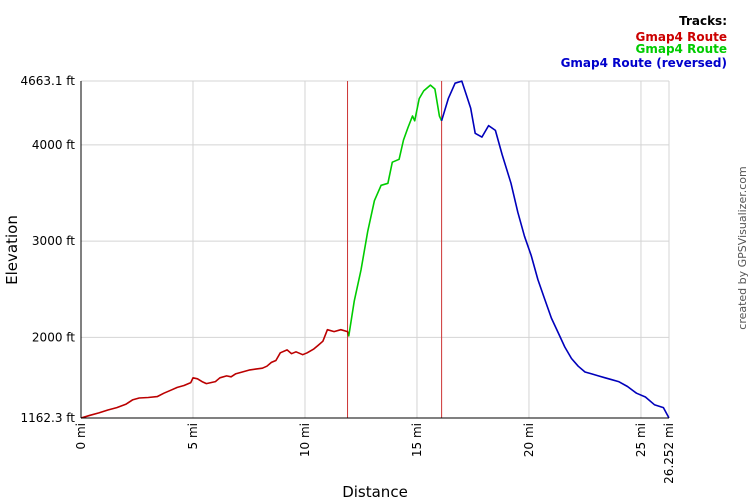  I want to click on x-tick-label: 26.252 mi, so click(669, 453).